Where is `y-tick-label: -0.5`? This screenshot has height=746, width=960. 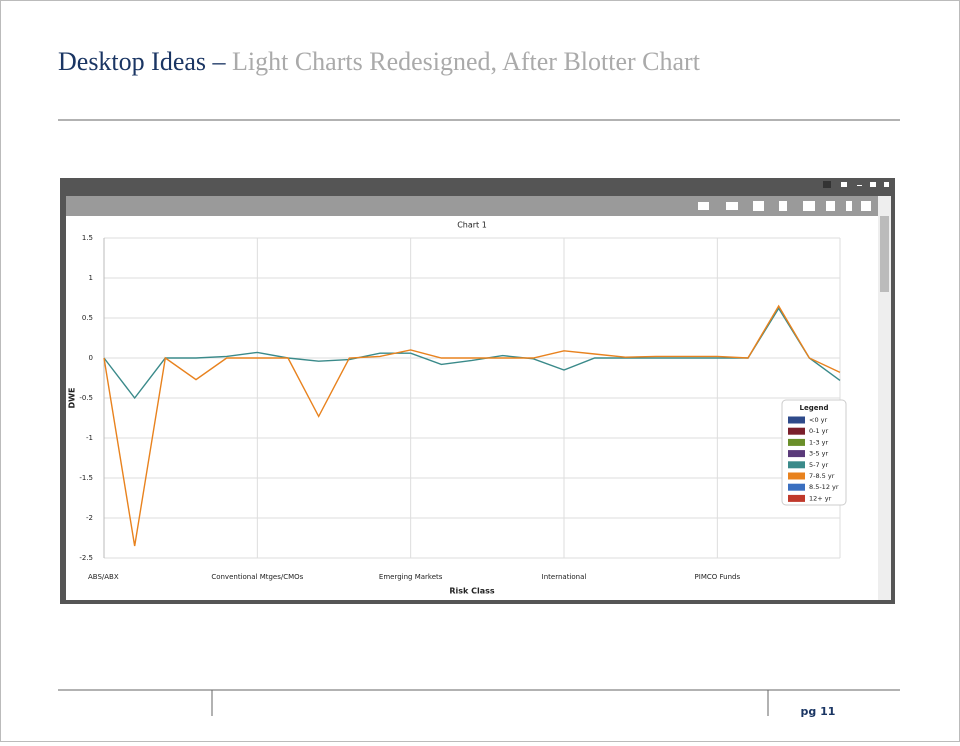 y-tick-label: -0.5 is located at coordinates (86, 398).